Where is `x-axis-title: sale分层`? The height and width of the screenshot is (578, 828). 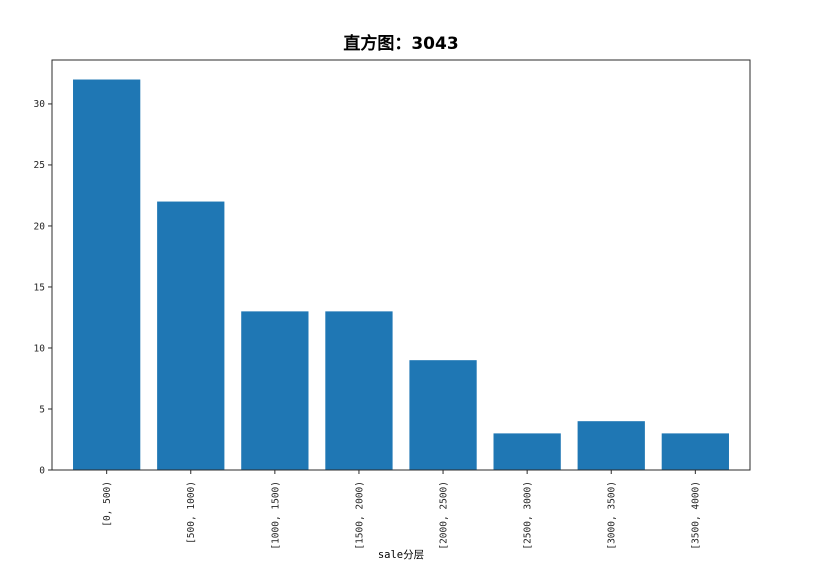 x-axis-title: sale分层 is located at coordinates (401, 555).